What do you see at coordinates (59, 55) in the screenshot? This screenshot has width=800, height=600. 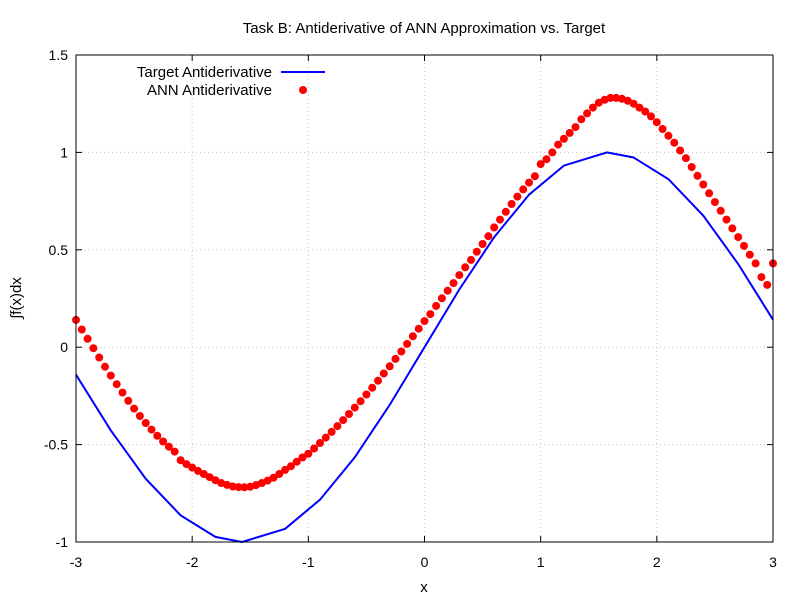 I see `y-tick-label: 1.5` at bounding box center [59, 55].